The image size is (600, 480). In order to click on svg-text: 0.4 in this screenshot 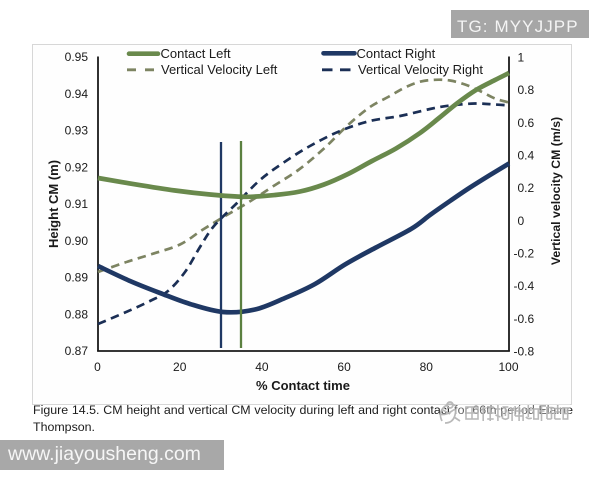, I will do `click(526, 156)`.